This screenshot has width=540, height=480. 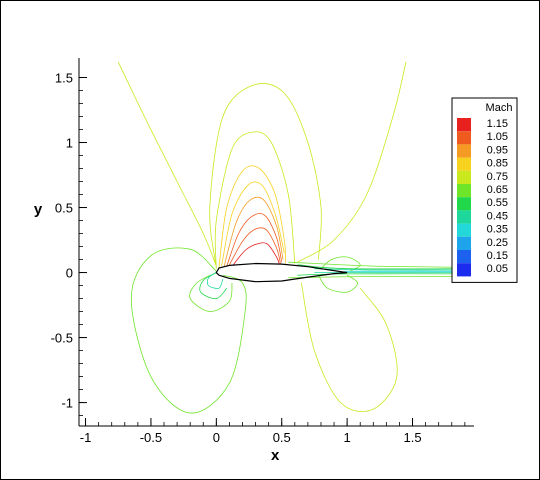 What do you see at coordinates (38, 209) in the screenshot?
I see `y-axis-title: y` at bounding box center [38, 209].